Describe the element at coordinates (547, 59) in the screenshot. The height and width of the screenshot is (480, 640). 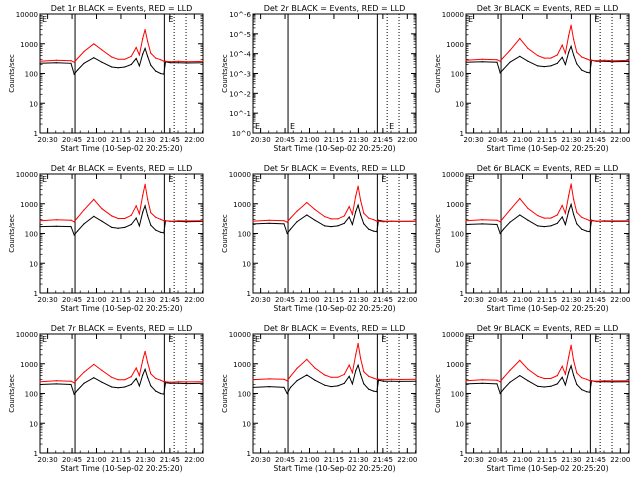
I see `series-line-events` at that location.